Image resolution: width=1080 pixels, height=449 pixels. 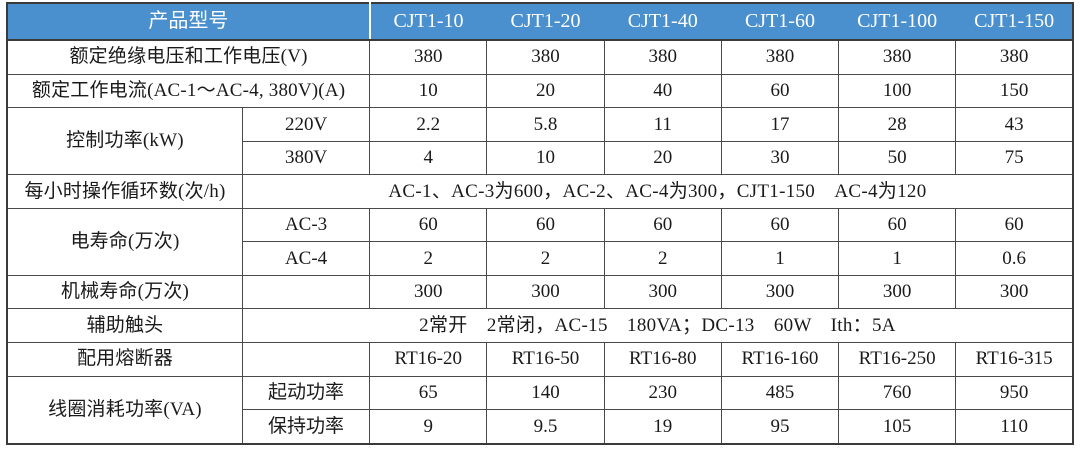 What do you see at coordinates (124, 410) in the screenshot?
I see `row-label-coil-power: 线圈消耗功率(VA)` at bounding box center [124, 410].